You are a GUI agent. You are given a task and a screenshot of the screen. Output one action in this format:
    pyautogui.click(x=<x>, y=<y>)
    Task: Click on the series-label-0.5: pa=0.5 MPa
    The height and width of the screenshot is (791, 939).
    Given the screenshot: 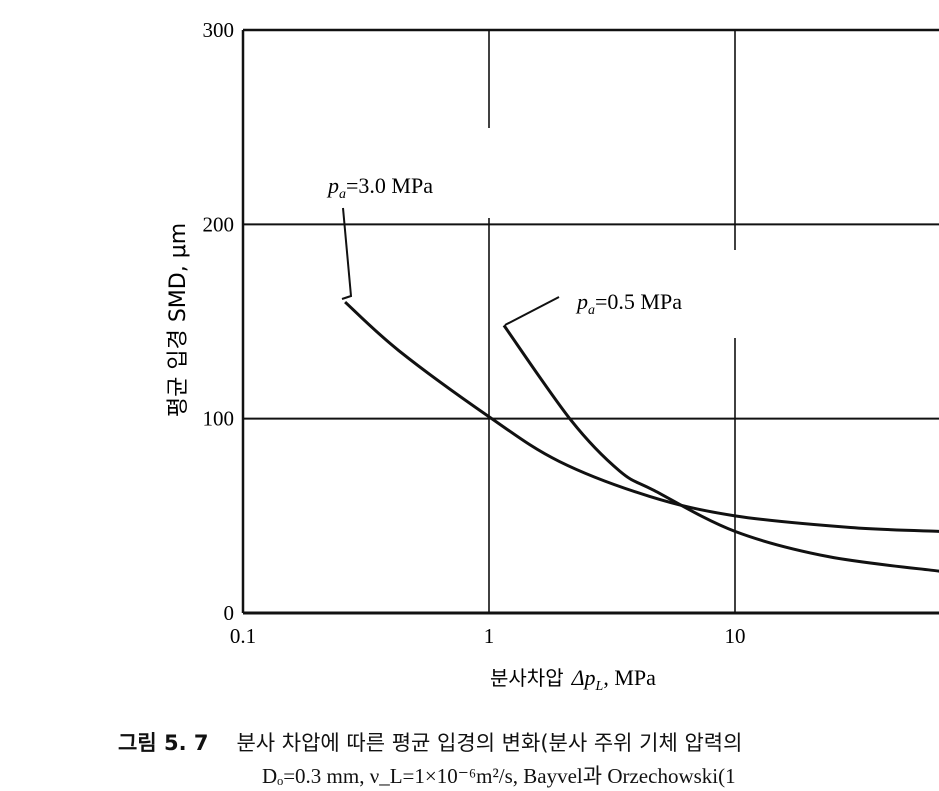 What is the action you would take?
    pyautogui.click(x=628, y=303)
    